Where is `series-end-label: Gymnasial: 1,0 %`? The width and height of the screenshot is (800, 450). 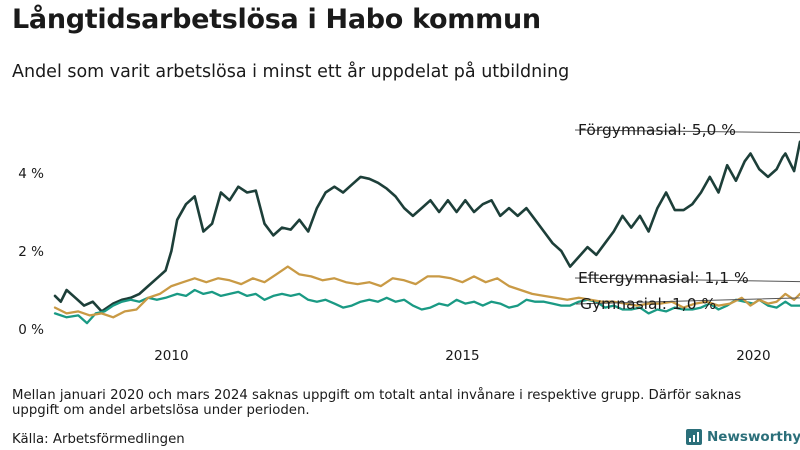
series-end-label: Gymnasial: 1,0 % is located at coordinates (648, 304).